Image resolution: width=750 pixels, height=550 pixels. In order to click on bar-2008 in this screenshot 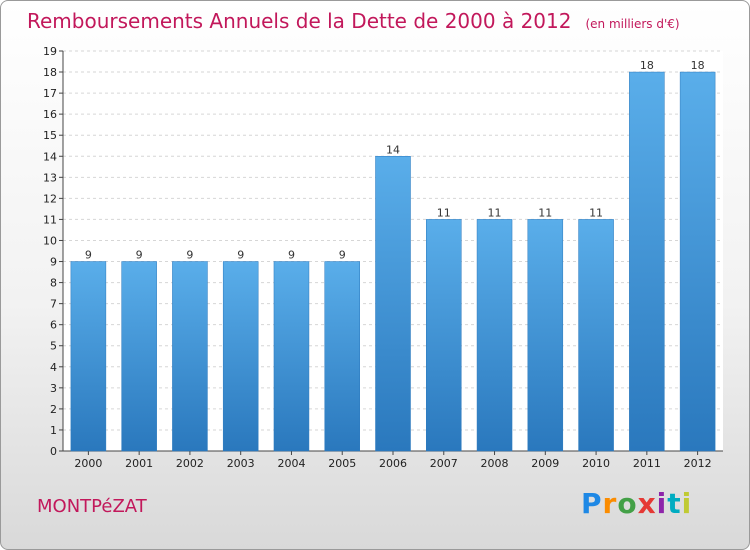, I will do `click(494, 335)`.